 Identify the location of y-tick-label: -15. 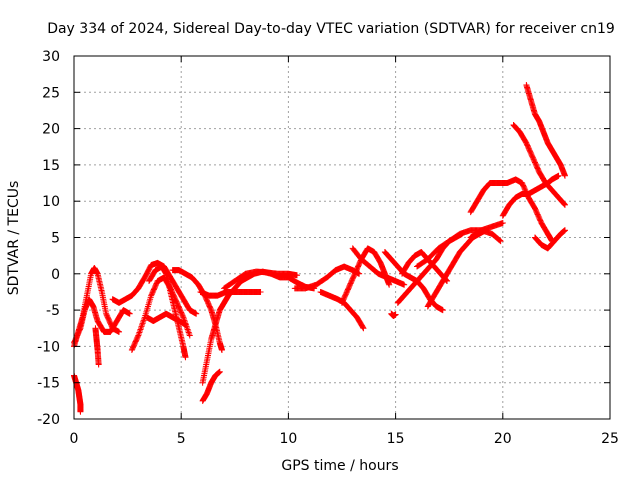
(48, 384).